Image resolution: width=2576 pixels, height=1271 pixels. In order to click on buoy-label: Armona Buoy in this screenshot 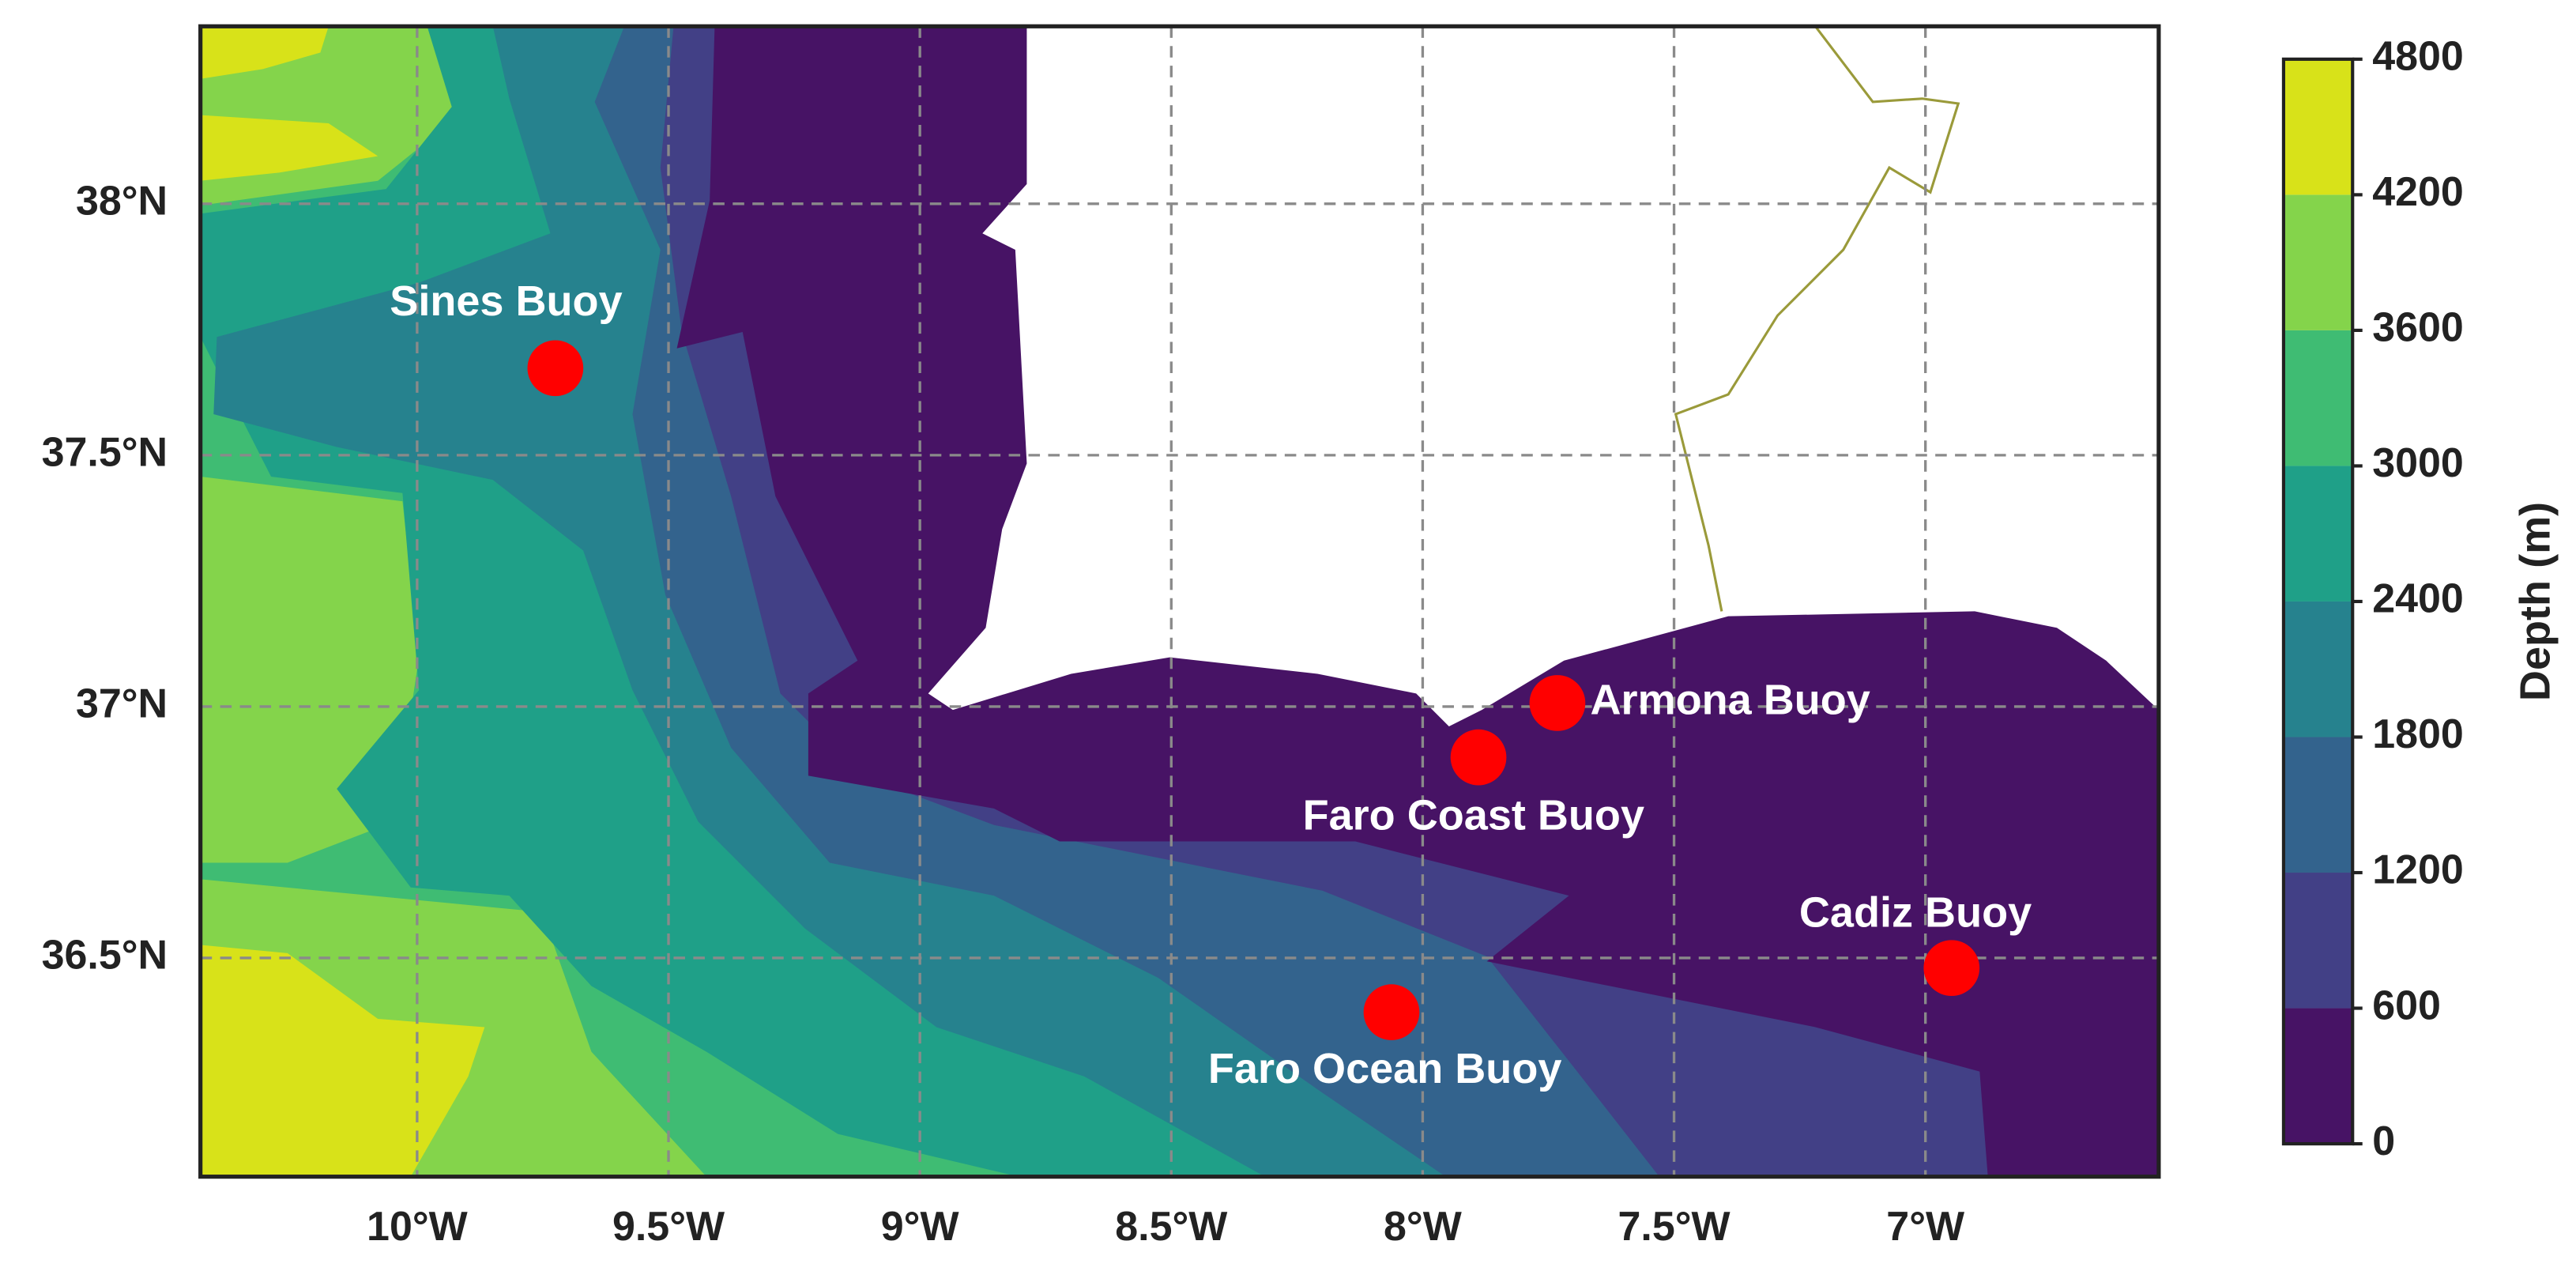, I will do `click(1730, 701)`.